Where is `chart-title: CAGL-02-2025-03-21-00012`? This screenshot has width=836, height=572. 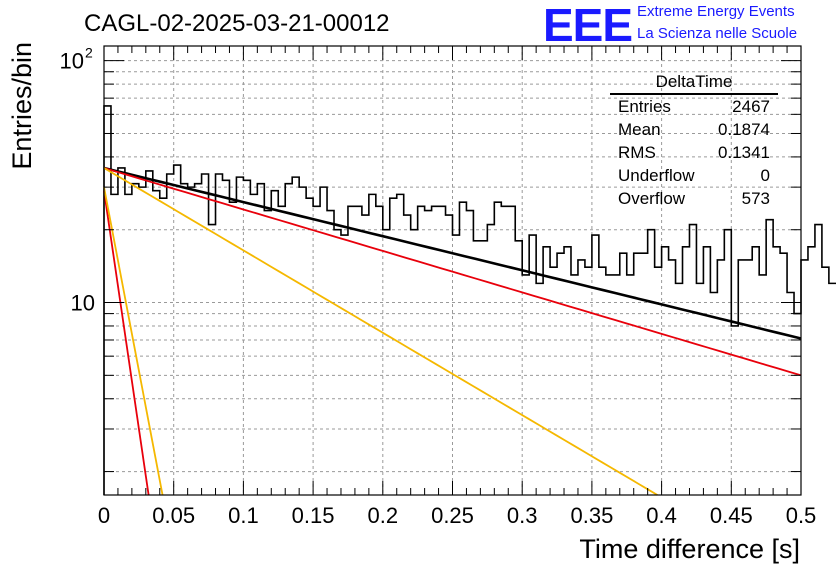
chart-title: CAGL-02-2025-03-21-00012 is located at coordinates (237, 23).